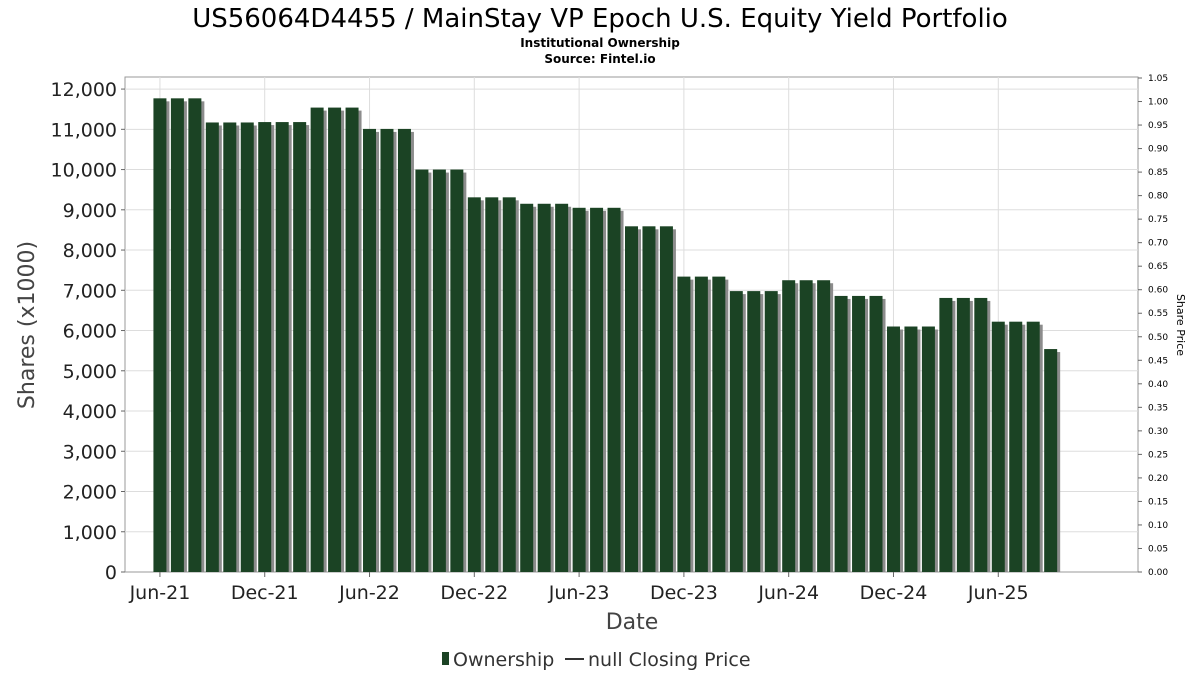 This screenshot has height=675, width=1200. What do you see at coordinates (1158, 455) in the screenshot?
I see `y2-tick-label: 0.25` at bounding box center [1158, 455].